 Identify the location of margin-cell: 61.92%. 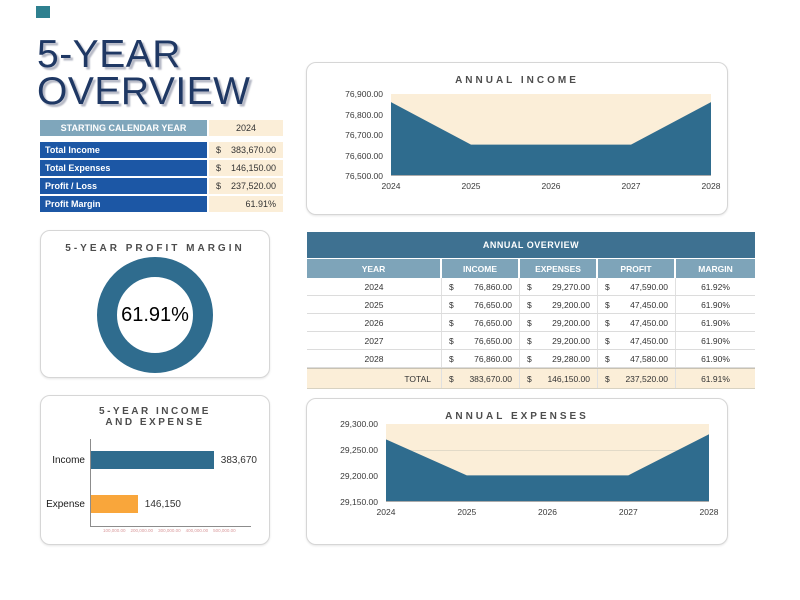
(715, 286).